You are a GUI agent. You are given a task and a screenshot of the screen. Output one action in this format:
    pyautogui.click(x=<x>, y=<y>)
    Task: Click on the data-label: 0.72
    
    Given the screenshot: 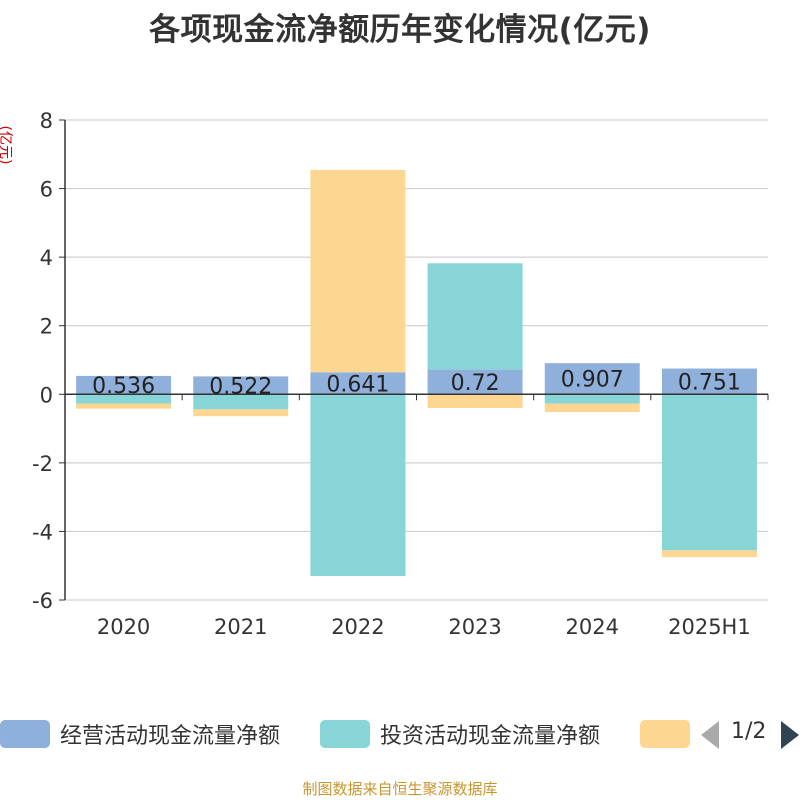 What is the action you would take?
    pyautogui.click(x=475, y=383)
    